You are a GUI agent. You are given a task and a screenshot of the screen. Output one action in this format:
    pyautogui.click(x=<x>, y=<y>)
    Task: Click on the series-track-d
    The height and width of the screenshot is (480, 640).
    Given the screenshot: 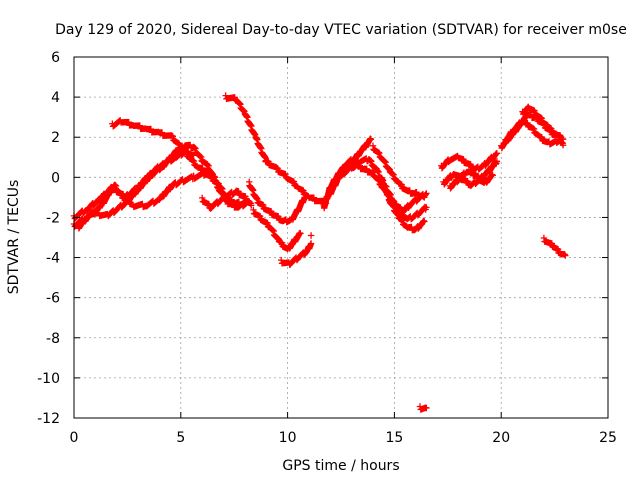 What is the action you would take?
    pyautogui.click(x=164, y=149)
    